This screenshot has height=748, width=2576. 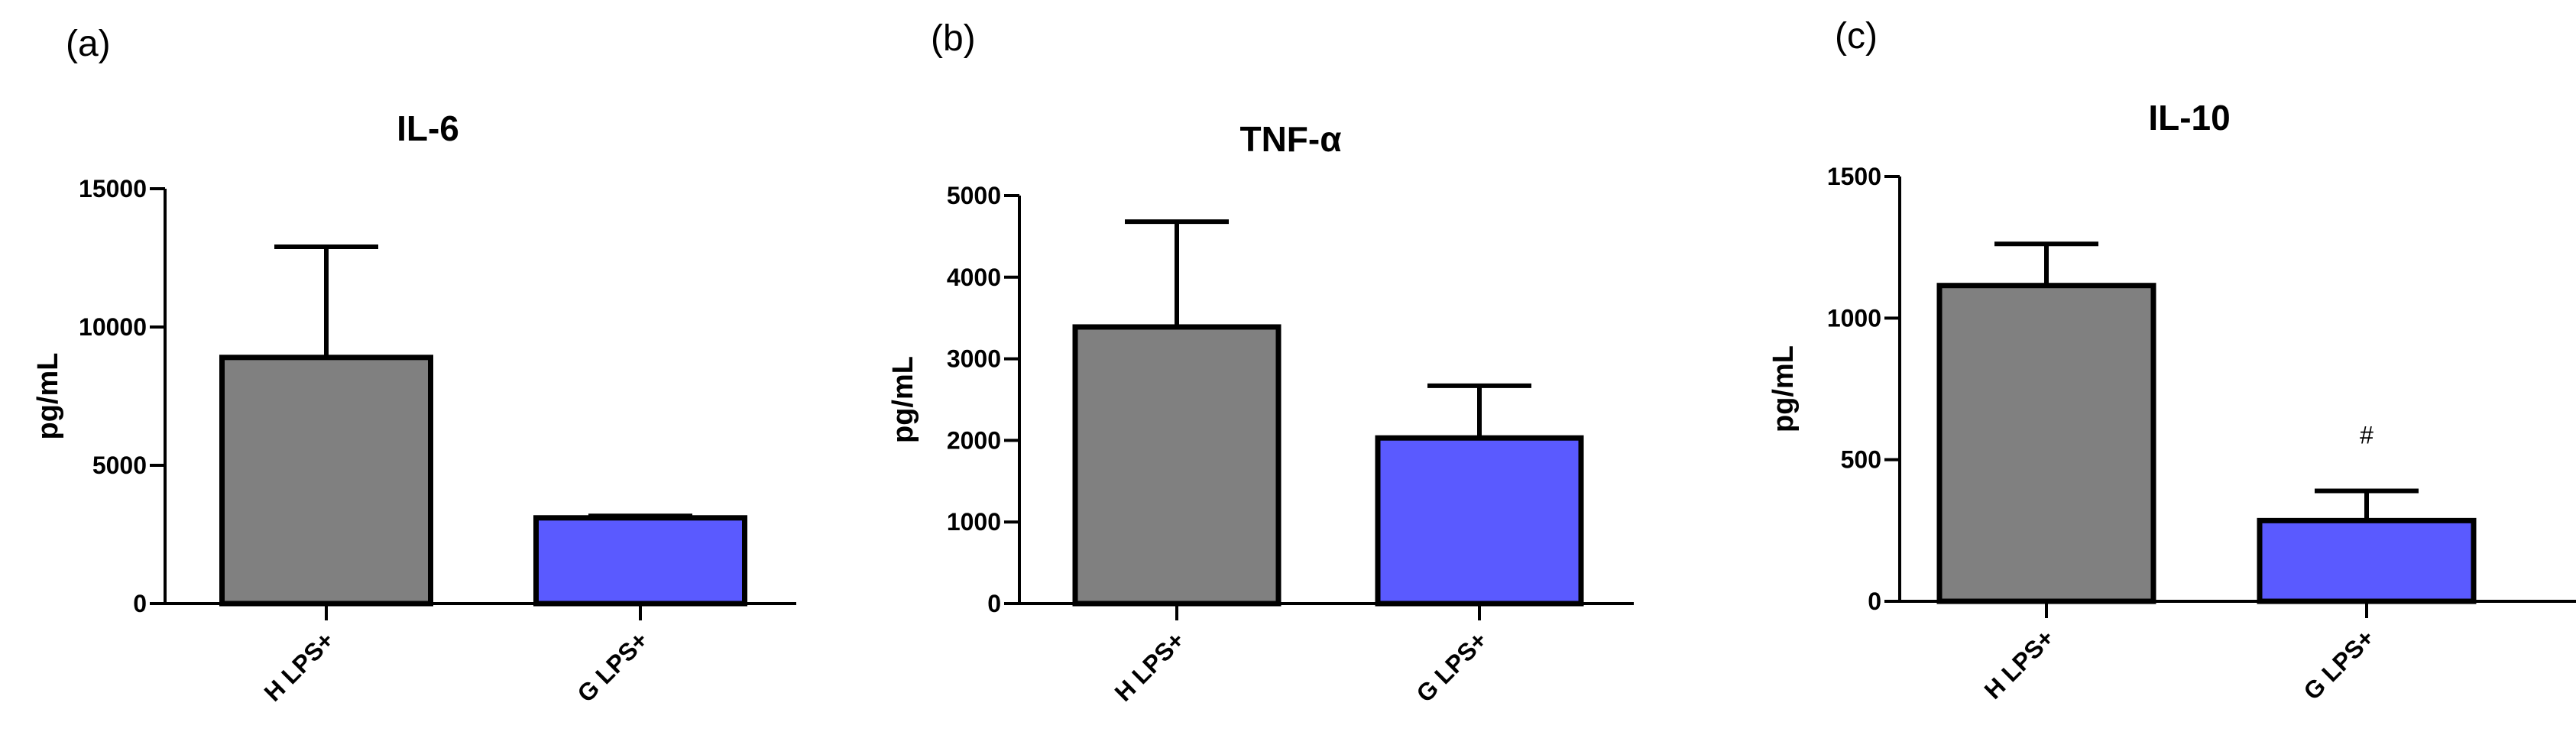 What do you see at coordinates (326, 481) in the screenshot?
I see `il6-bar-h-lps` at bounding box center [326, 481].